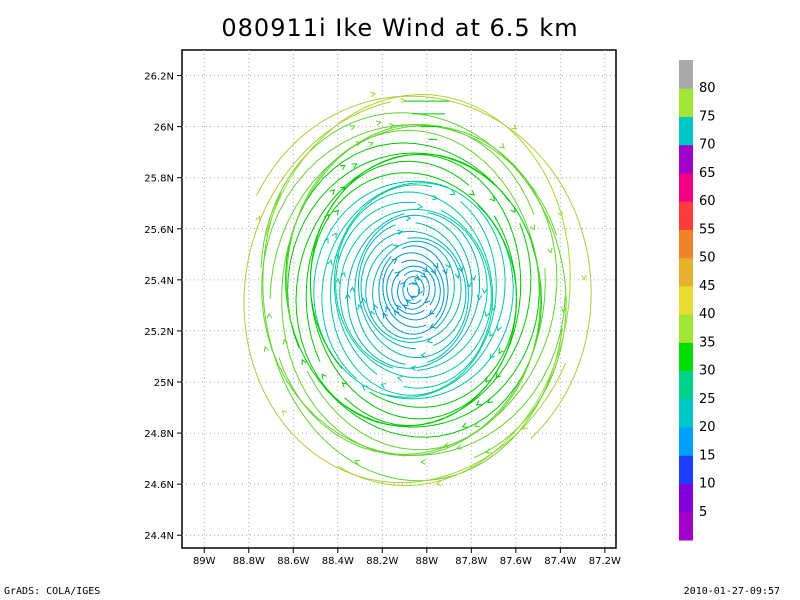 This screenshot has width=800, height=600. I want to click on colorbar-label: 70, so click(707, 145).